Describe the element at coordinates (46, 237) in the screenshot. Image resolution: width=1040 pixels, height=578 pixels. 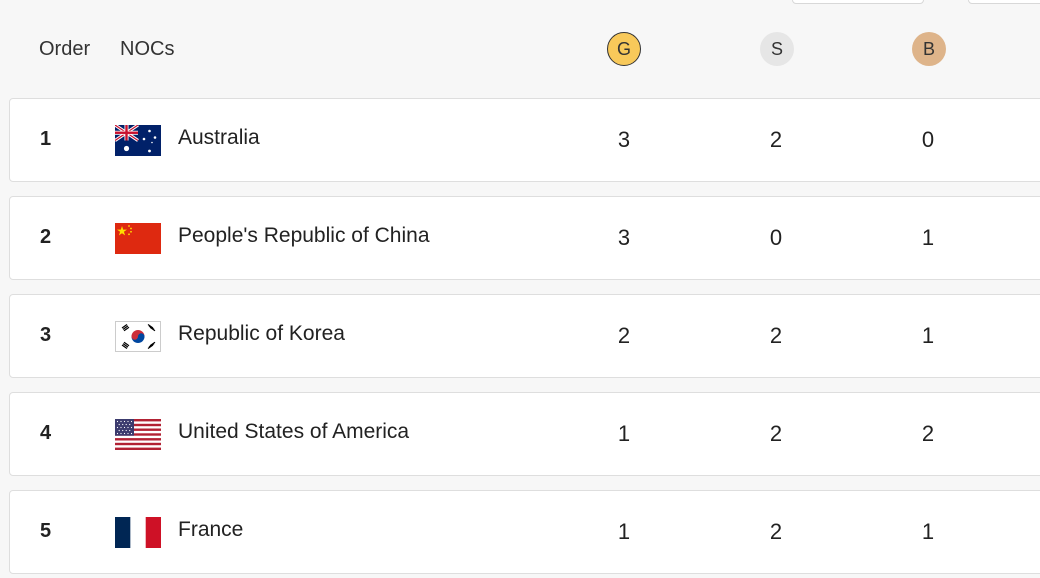
I see `order-value: 2` at that location.